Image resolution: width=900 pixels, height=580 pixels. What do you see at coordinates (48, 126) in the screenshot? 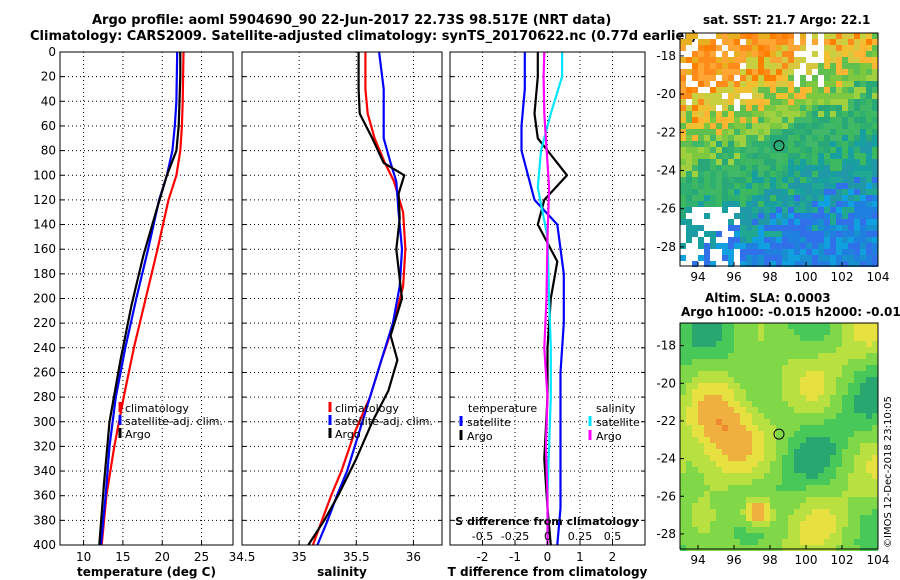
I see `ytick-label: 60` at bounding box center [48, 126].